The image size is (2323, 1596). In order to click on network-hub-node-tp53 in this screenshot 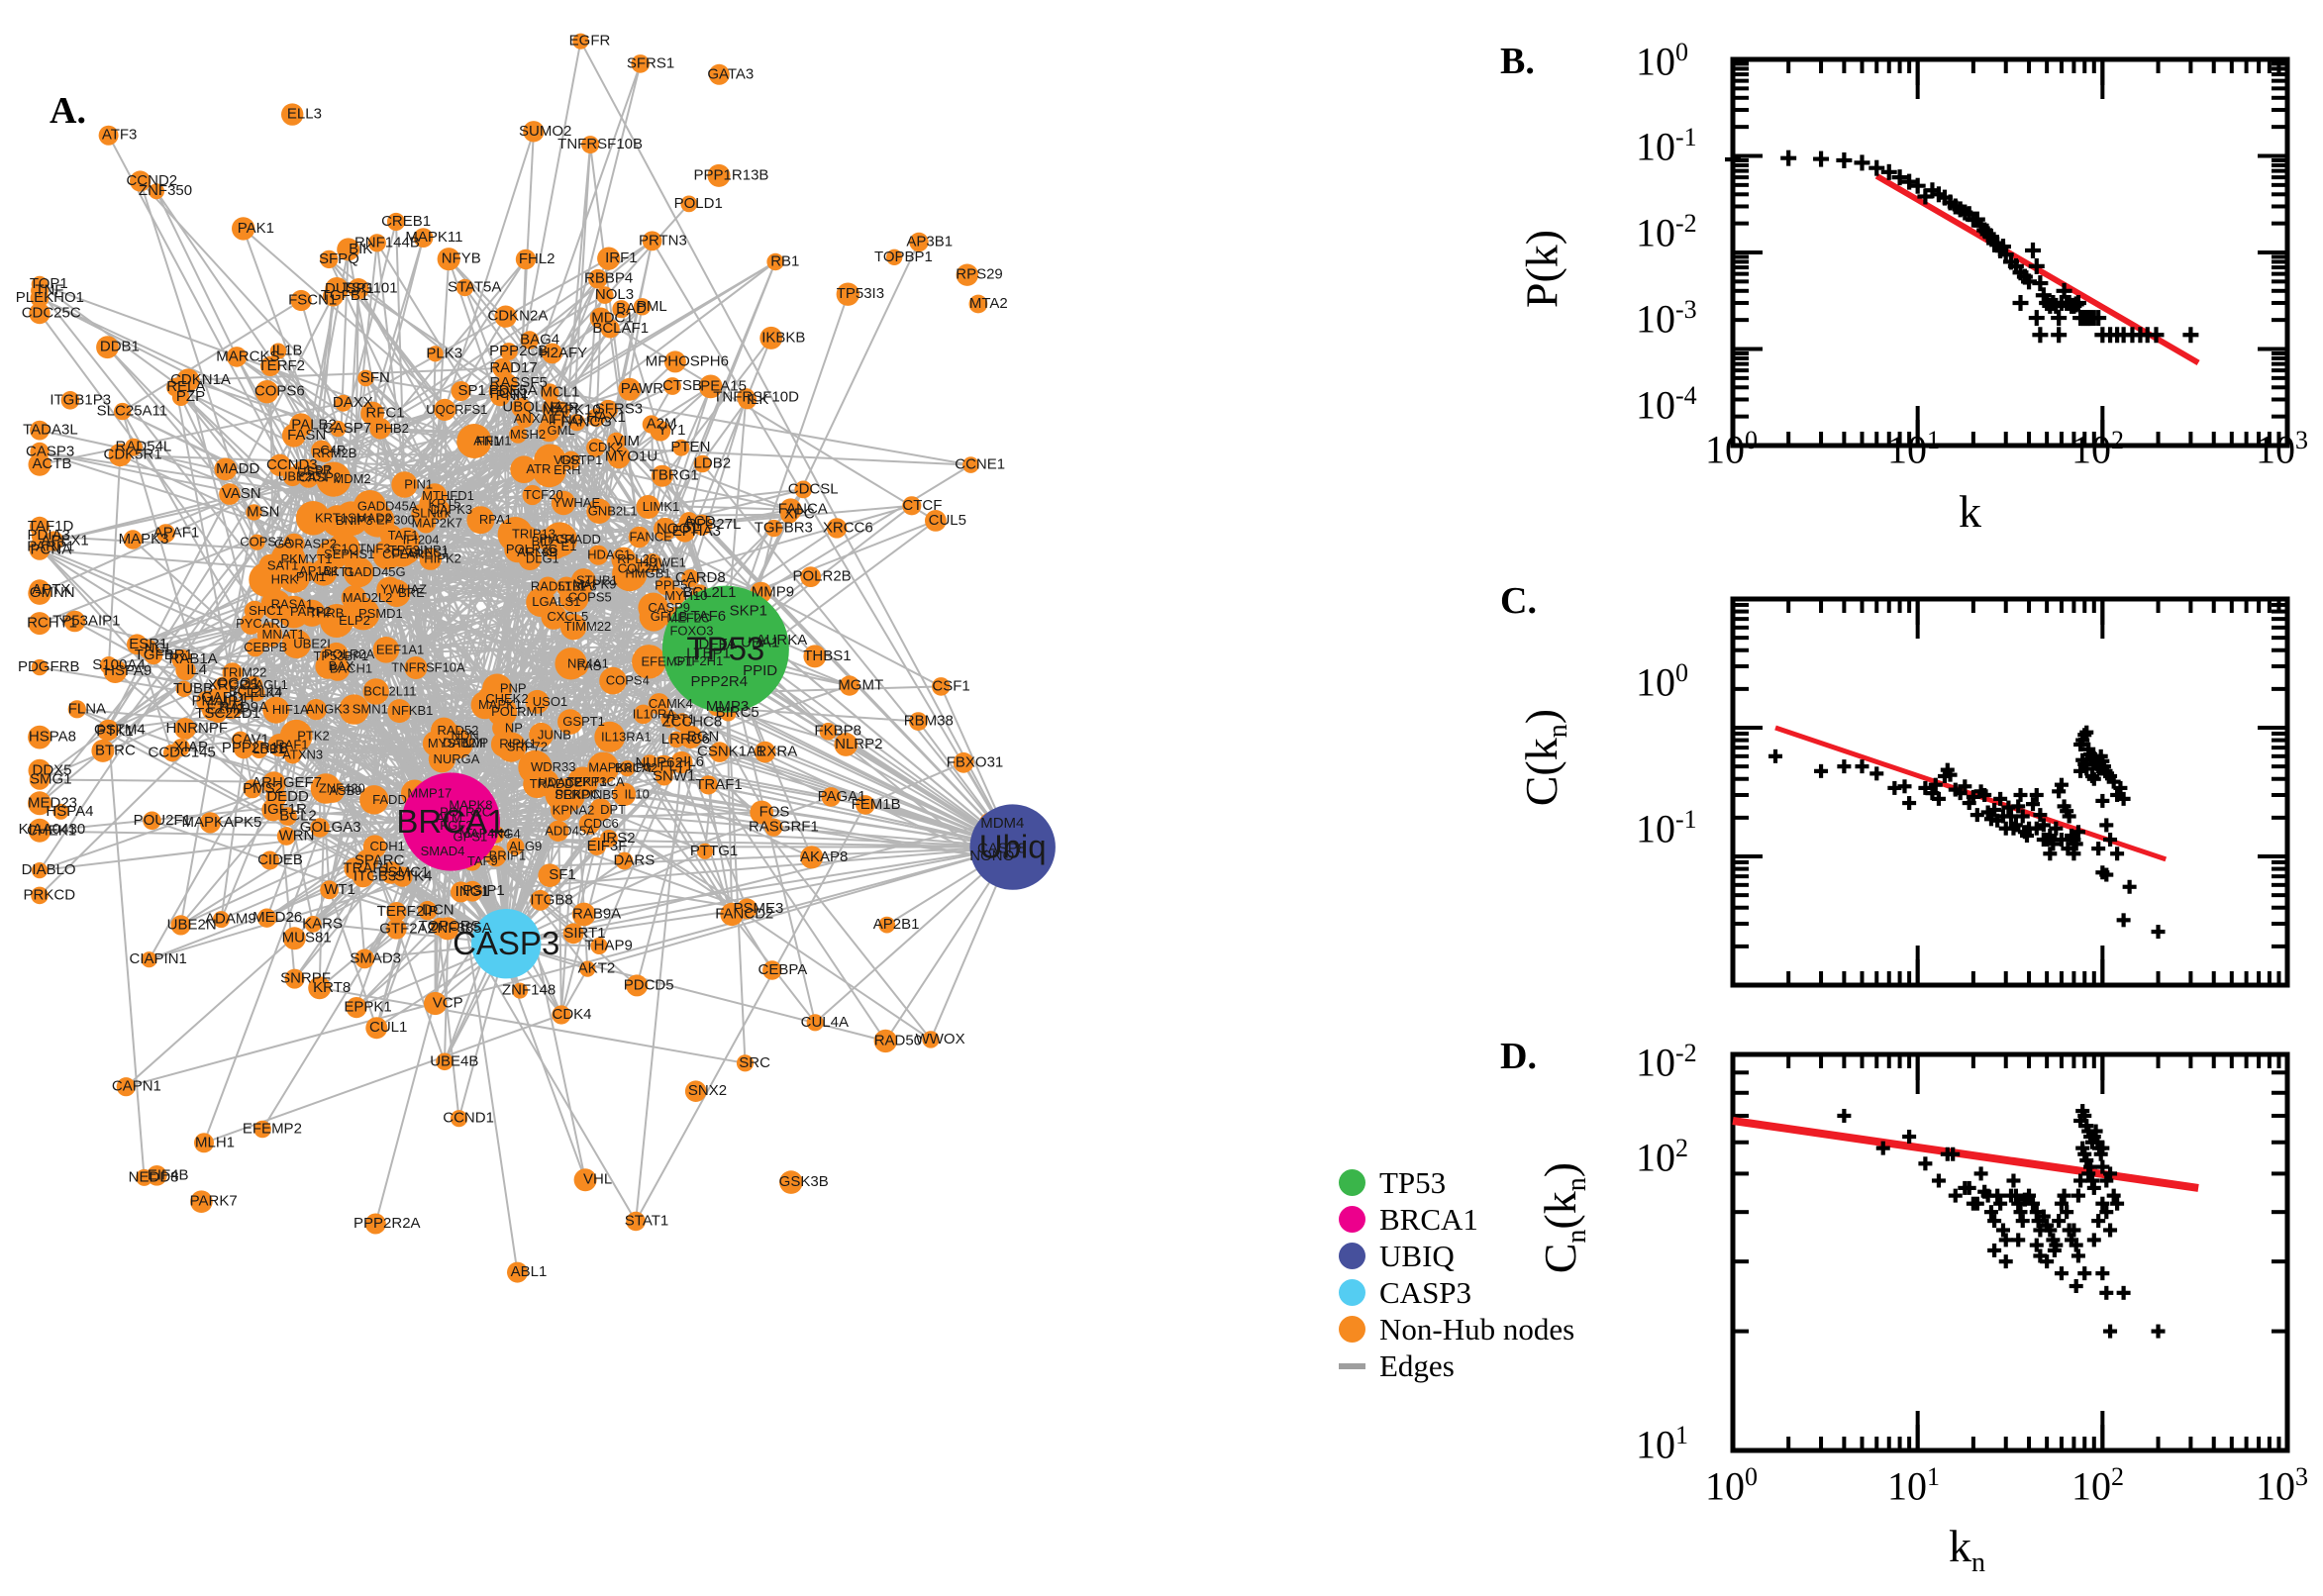, I will do `click(725, 649)`.